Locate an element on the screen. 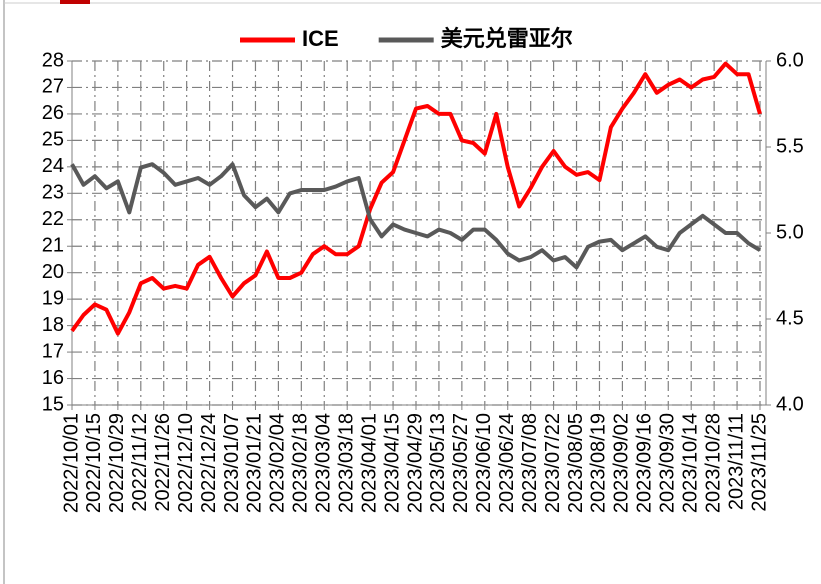  x-tick-label: 2023/02/04 is located at coordinates (278, 463).